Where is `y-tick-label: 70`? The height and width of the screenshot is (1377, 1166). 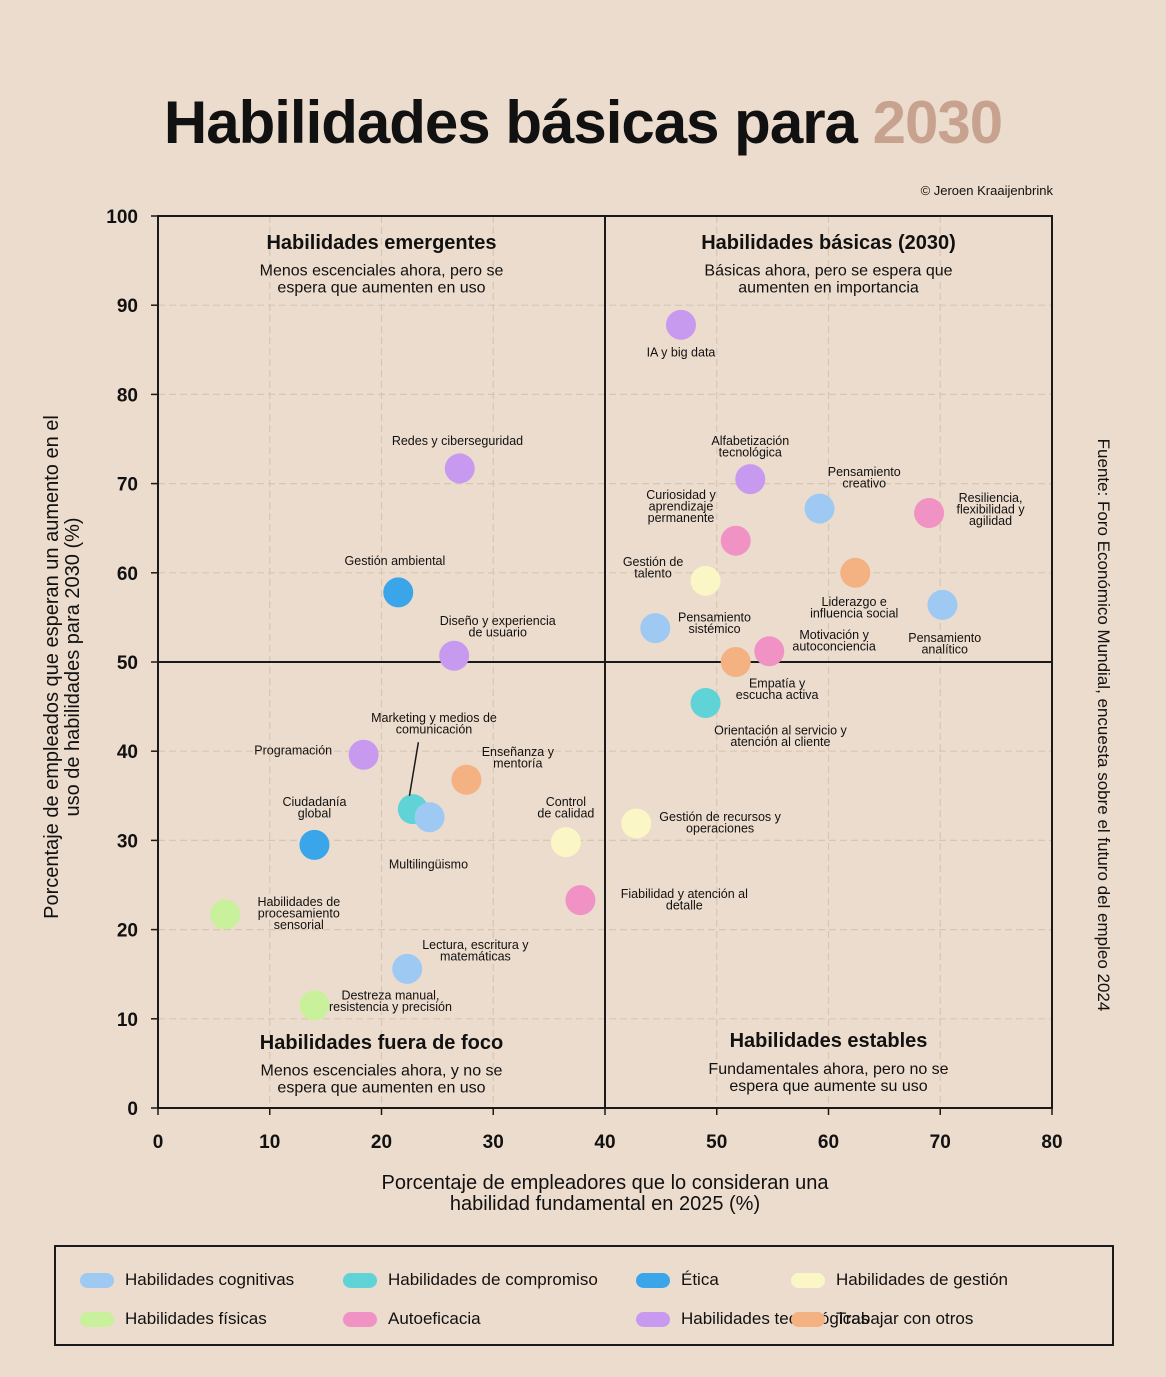 y-tick-label: 70 is located at coordinates (127, 485).